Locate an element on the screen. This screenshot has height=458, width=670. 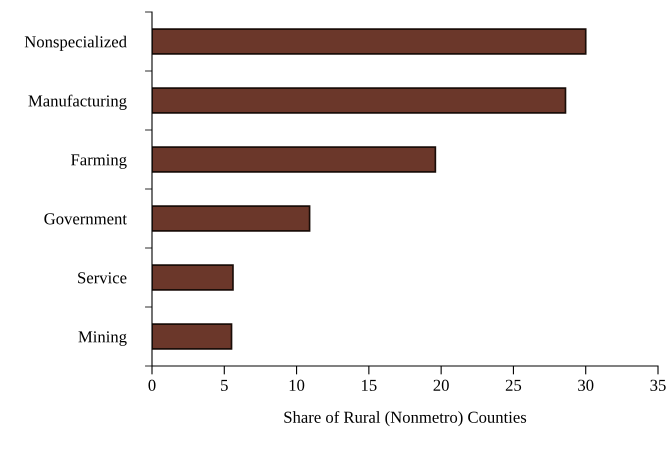
y-tick-label: Nonspecialized is located at coordinates (75, 43).